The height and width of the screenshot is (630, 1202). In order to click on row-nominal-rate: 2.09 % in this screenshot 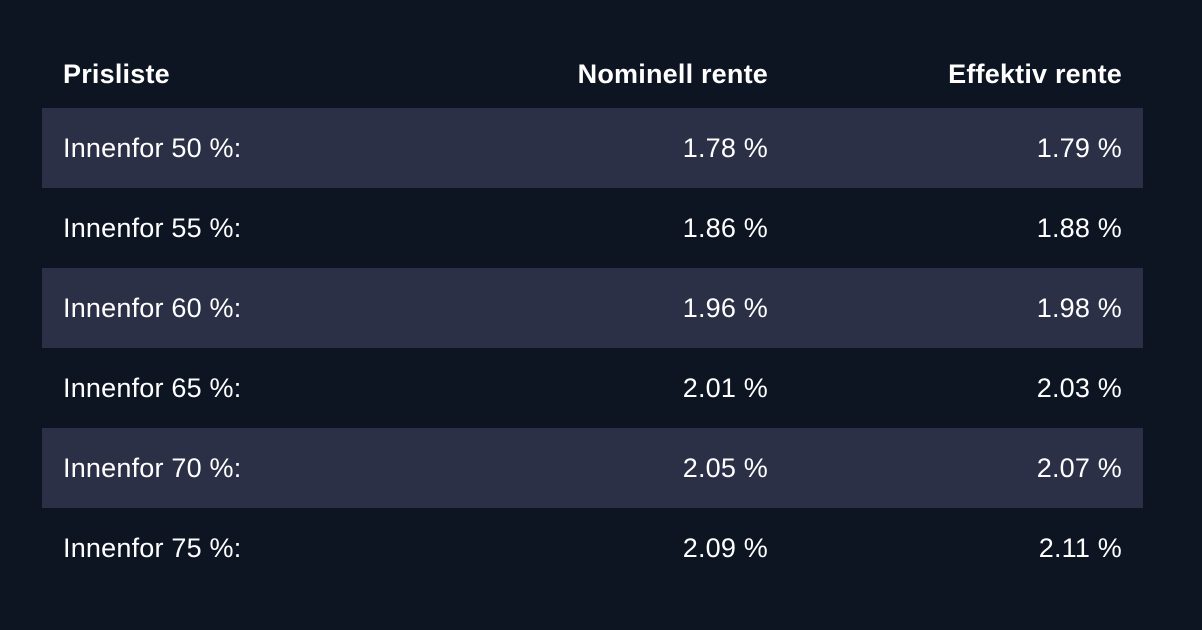, I will do `click(725, 547)`.